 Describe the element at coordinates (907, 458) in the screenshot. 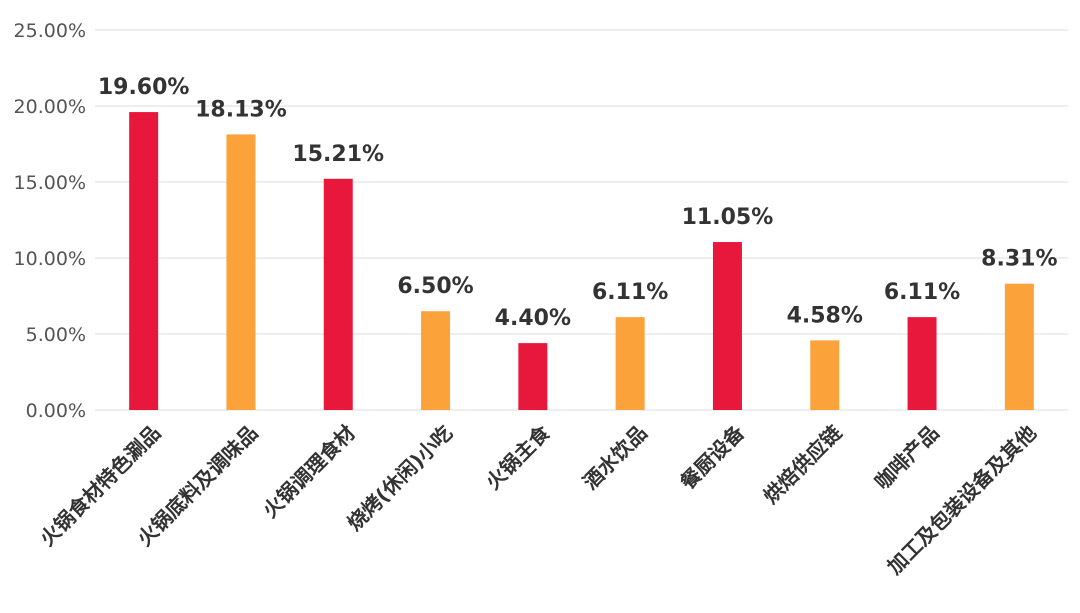

I see `category-label: 咖啡产品` at that location.